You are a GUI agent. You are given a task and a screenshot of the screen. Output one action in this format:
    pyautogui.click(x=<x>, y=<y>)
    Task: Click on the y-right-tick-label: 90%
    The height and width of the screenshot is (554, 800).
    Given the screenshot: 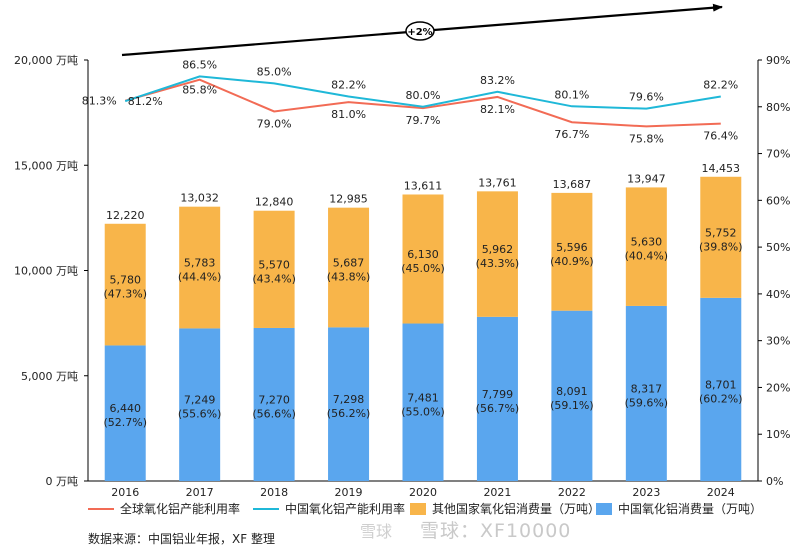 What is the action you would take?
    pyautogui.click(x=778, y=60)
    